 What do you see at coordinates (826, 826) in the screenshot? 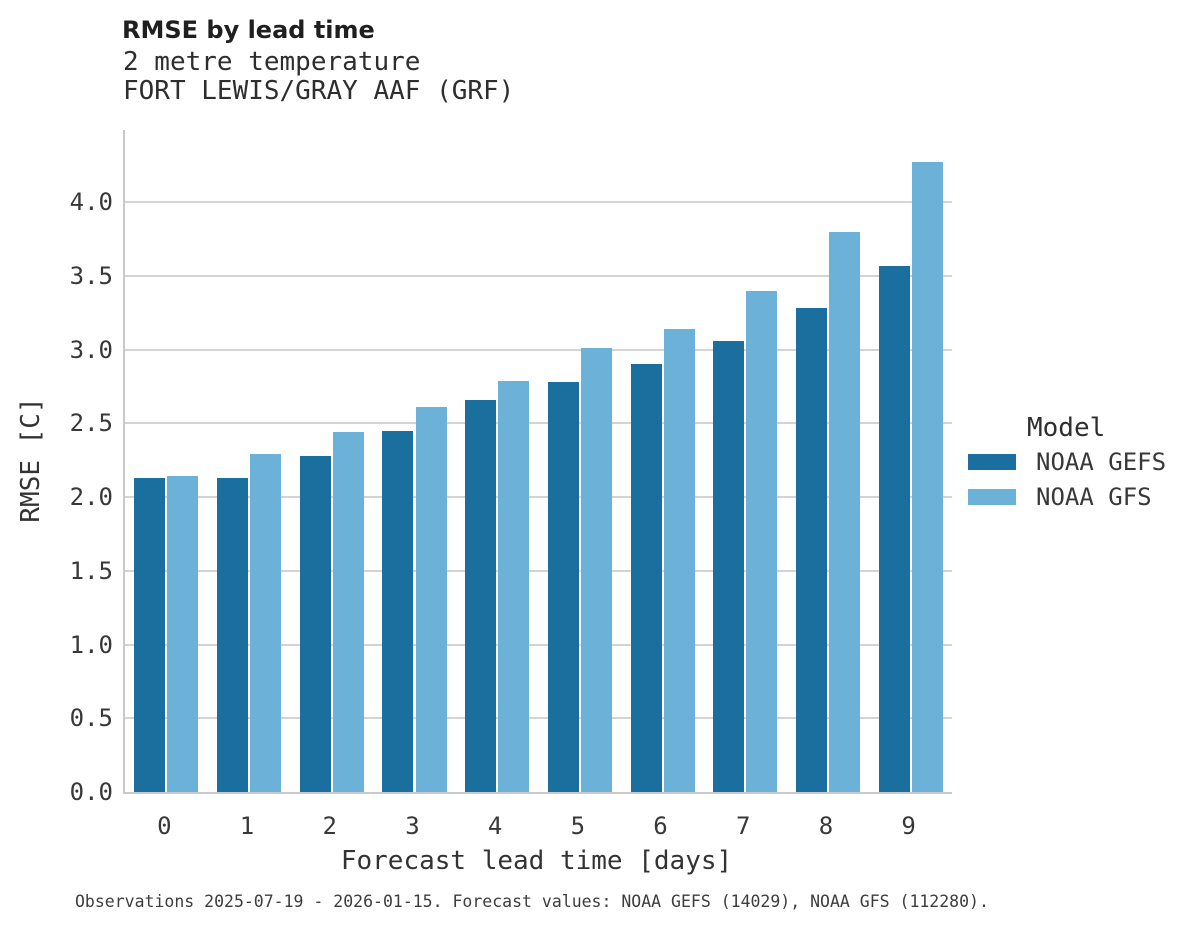
I see `x-tick-label-8: 8` at bounding box center [826, 826].